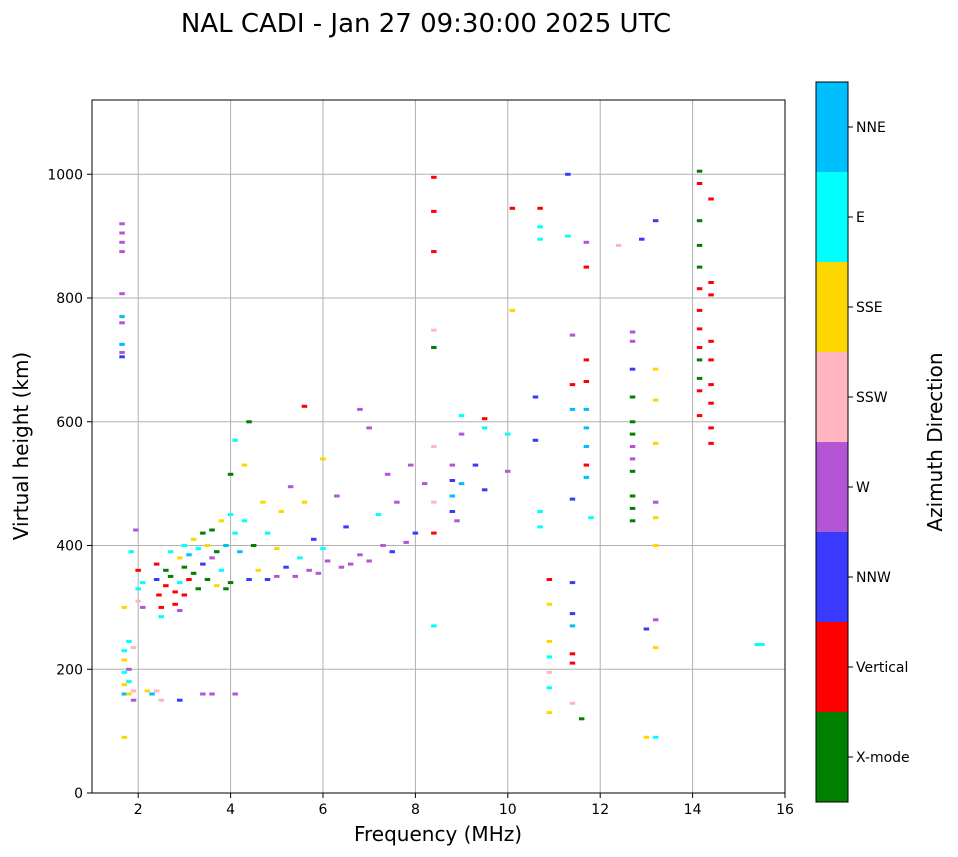 Image resolution: width=958 pixels, height=857 pixels. I want to click on x-tick-label: 2, so click(138, 810).